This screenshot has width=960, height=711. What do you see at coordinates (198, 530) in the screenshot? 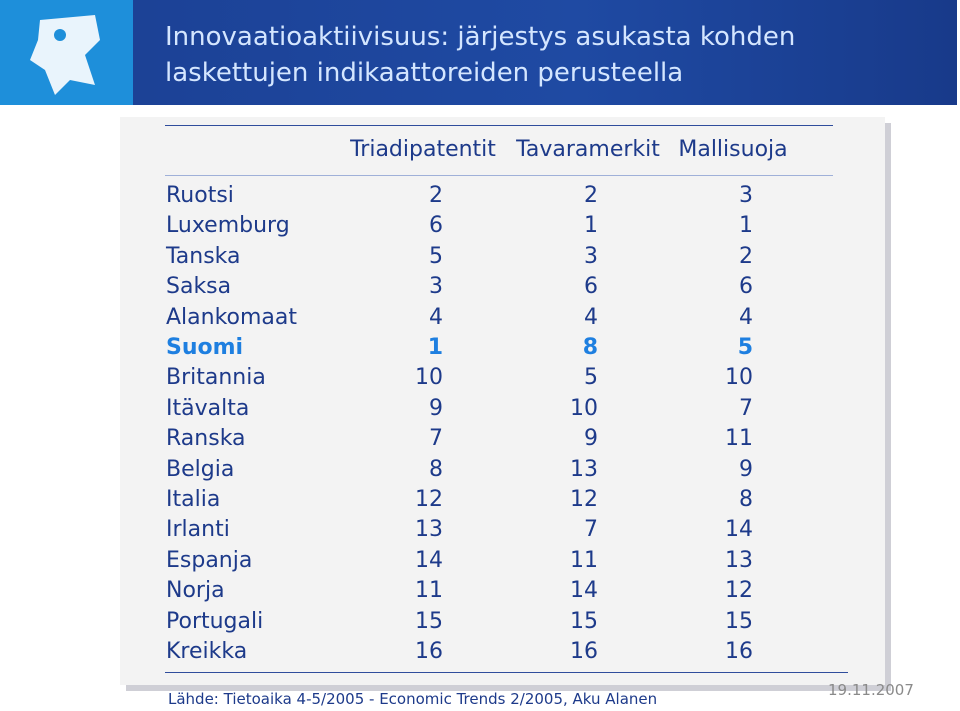
I see `row-label: Irlanti` at bounding box center [198, 530].